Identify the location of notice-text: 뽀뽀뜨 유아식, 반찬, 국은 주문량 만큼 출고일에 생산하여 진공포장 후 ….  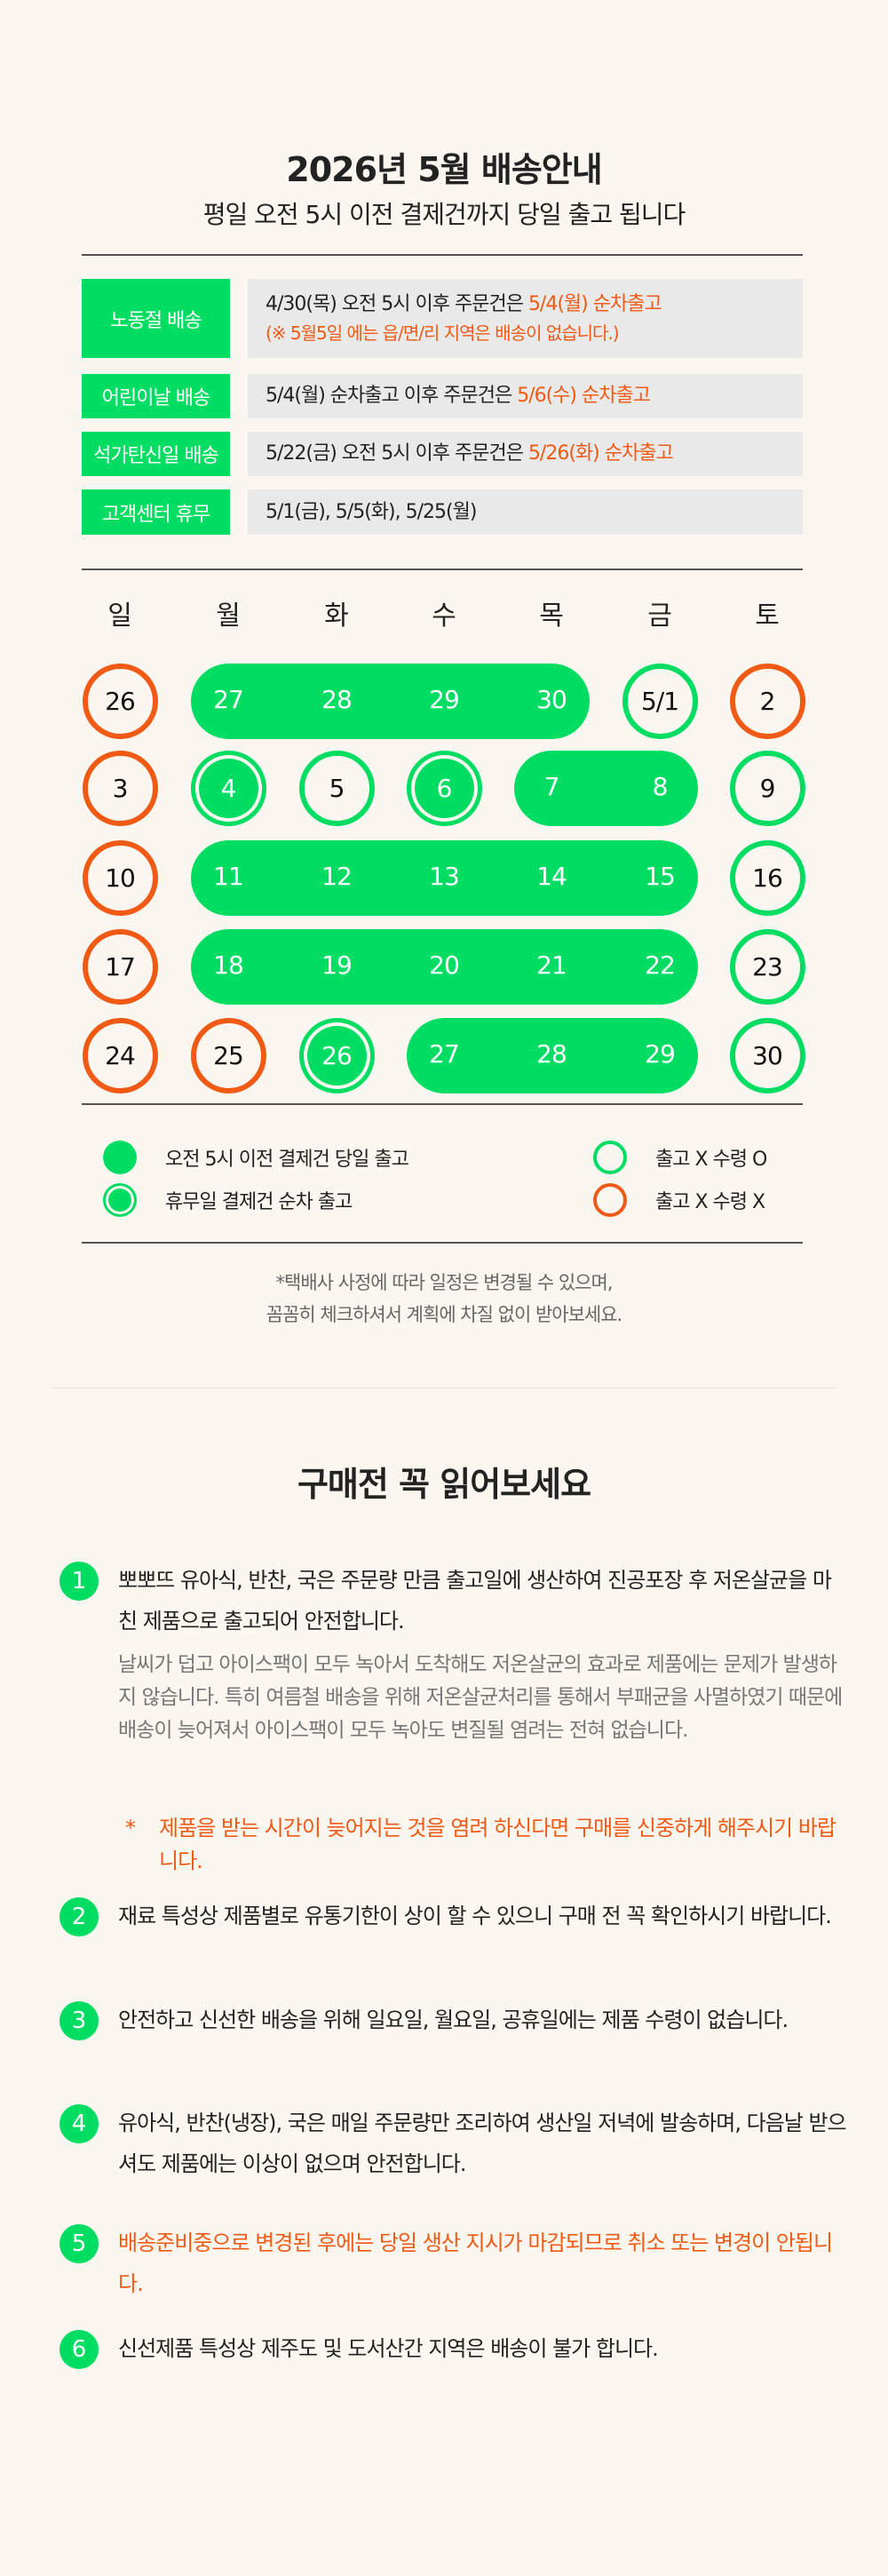
(475, 1601).